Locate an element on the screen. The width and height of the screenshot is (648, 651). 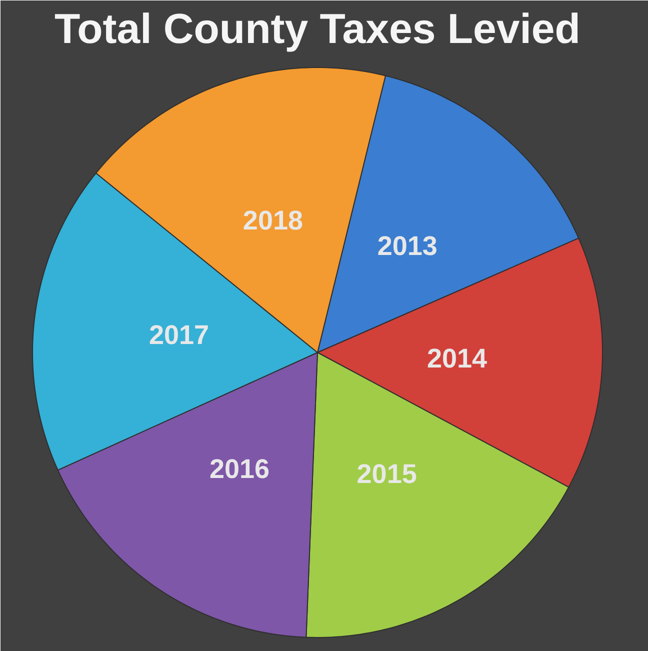
chart-title: Total County Taxes Levied is located at coordinates (317, 28).